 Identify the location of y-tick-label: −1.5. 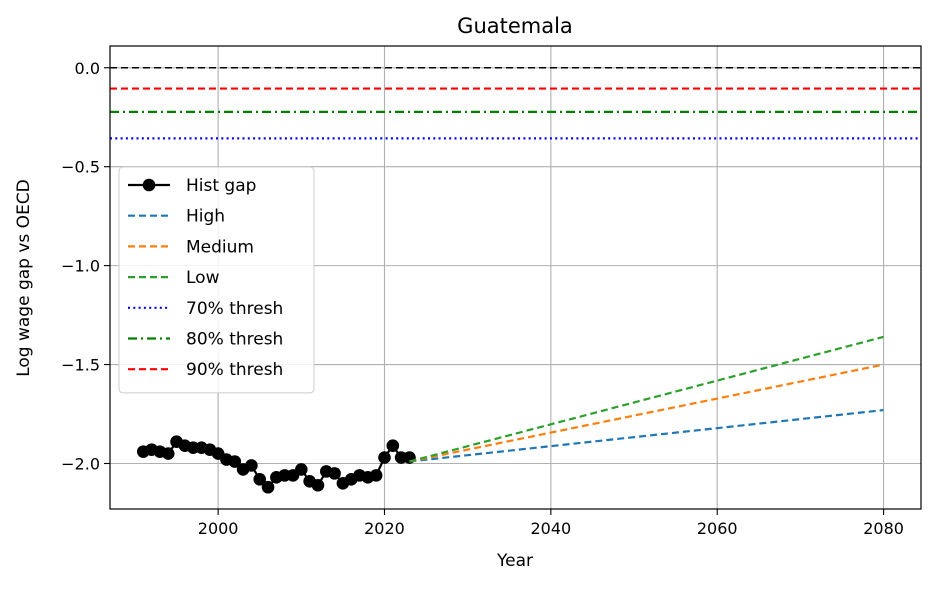
(80, 365).